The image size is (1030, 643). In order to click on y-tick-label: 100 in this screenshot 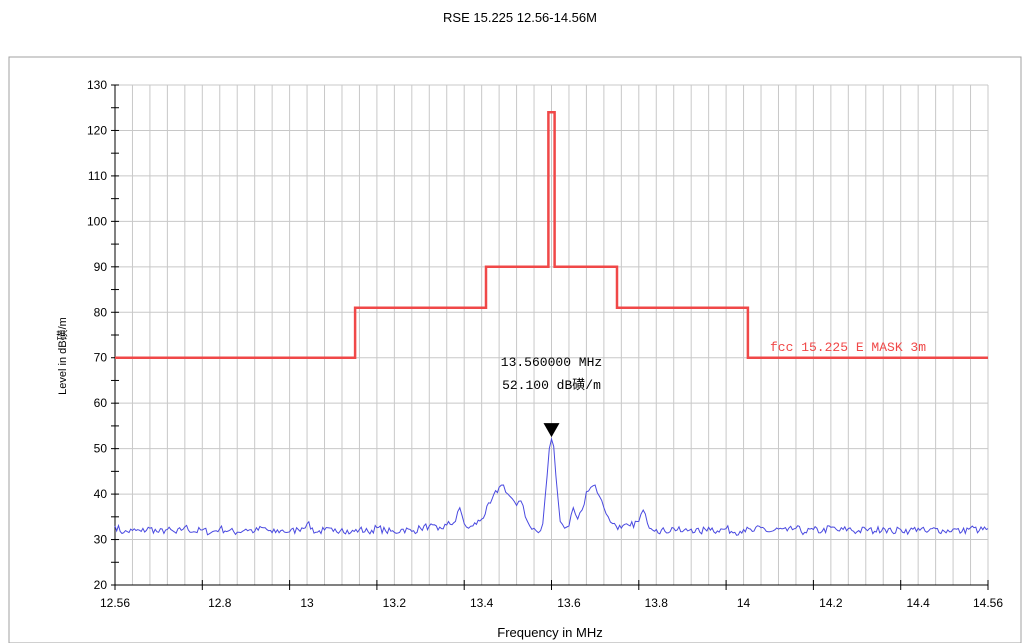, I will do `click(97, 221)`.